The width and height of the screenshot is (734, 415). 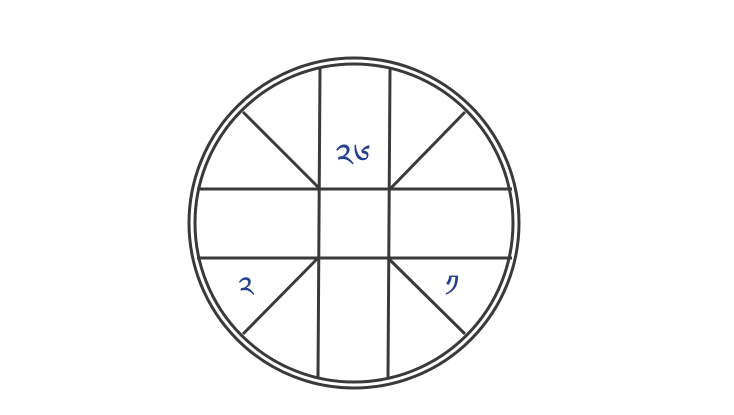 What do you see at coordinates (319, 223) in the screenshot?
I see `vertical-line-left` at bounding box center [319, 223].